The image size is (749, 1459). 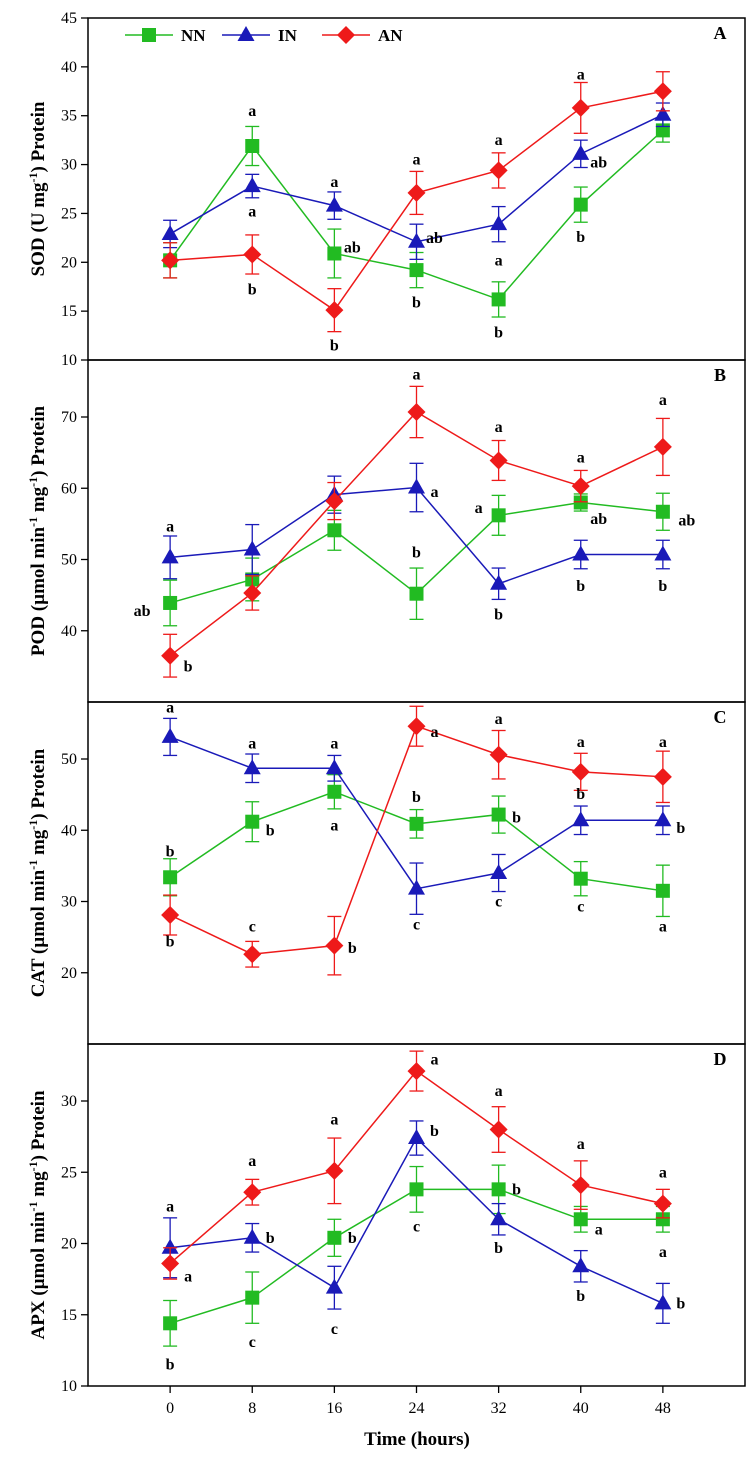 What do you see at coordinates (720, 1059) in the screenshot?
I see `panel-letter: D` at bounding box center [720, 1059].